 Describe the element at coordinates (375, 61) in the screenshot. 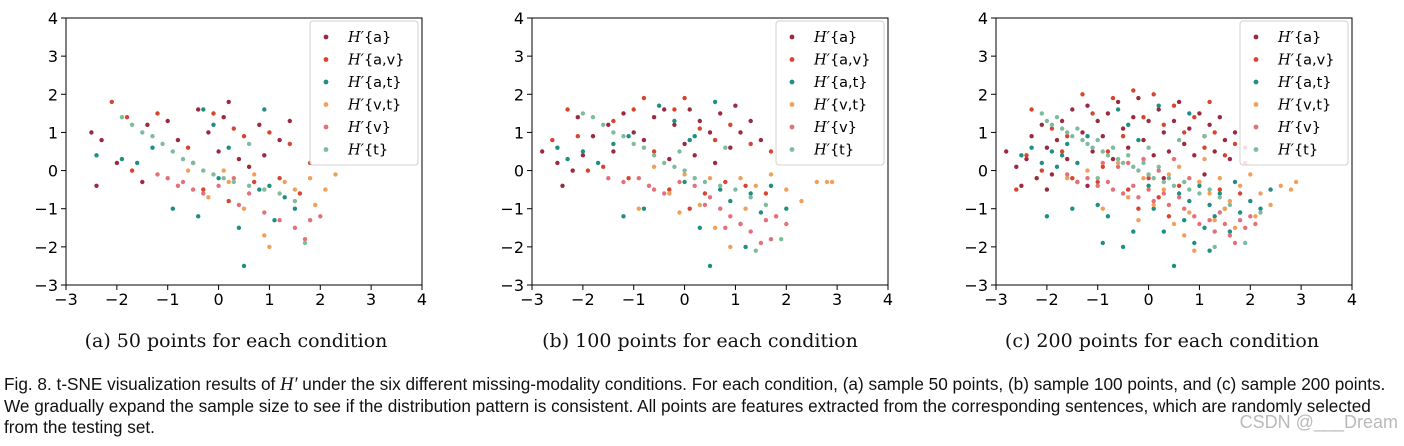

I see `legend-label: H′{a,v}` at that location.